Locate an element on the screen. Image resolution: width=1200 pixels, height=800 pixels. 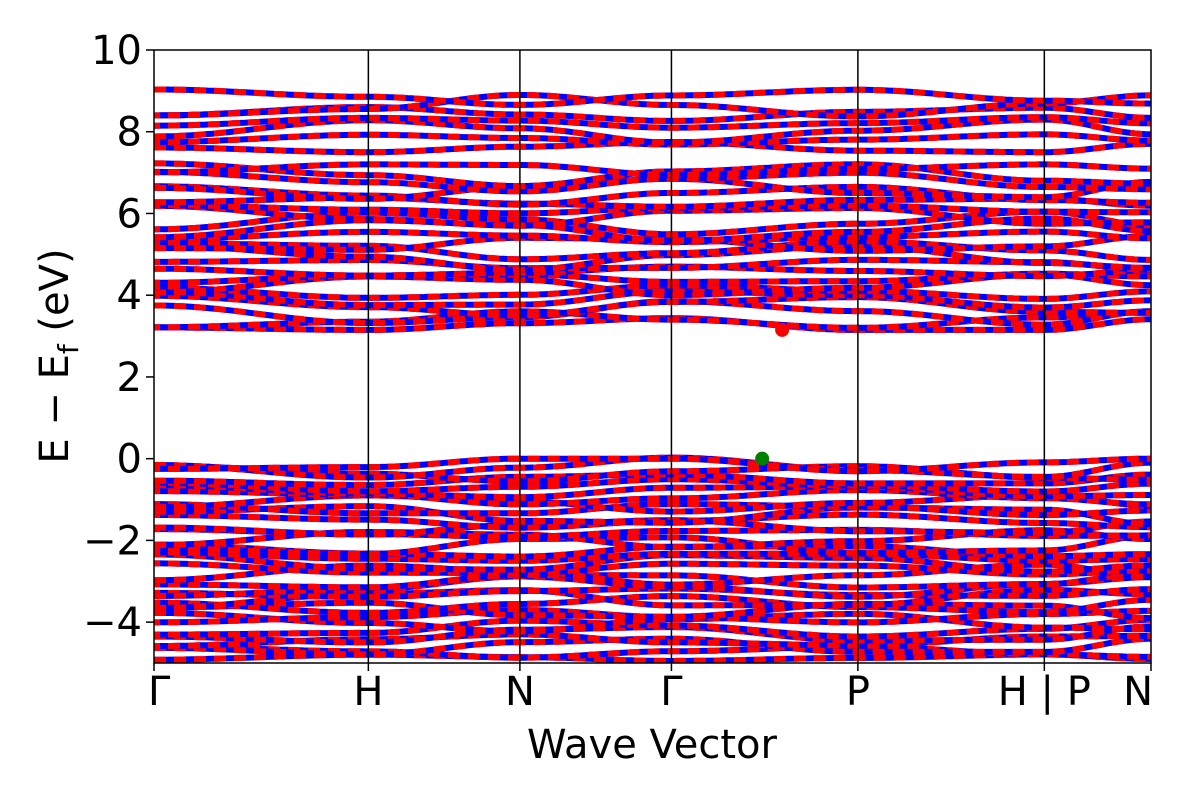
y-axis-label-unit: (eV) is located at coordinates (55, 296).